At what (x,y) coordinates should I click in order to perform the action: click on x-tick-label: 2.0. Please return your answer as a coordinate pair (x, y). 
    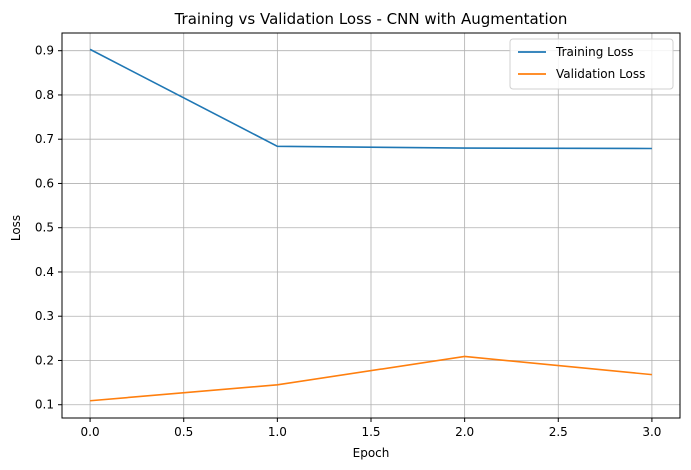
    Looking at the image, I should click on (464, 432).